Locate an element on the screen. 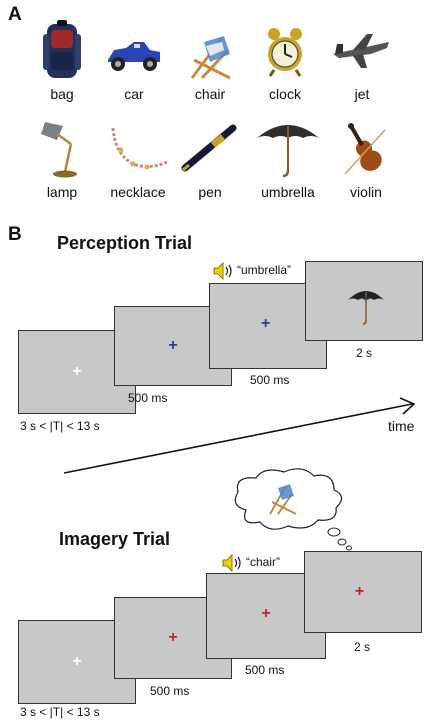  object-violin: violin is located at coordinates (366, 159).